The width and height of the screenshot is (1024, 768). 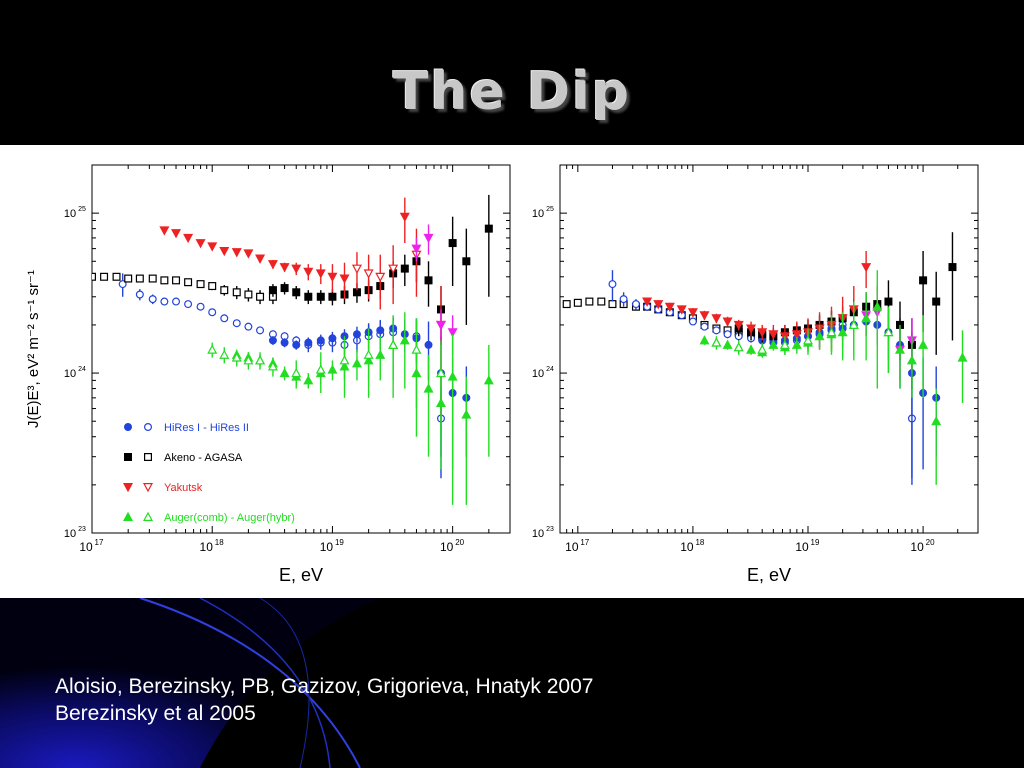 I want to click on series-auger_hybr, so click(x=326, y=376).